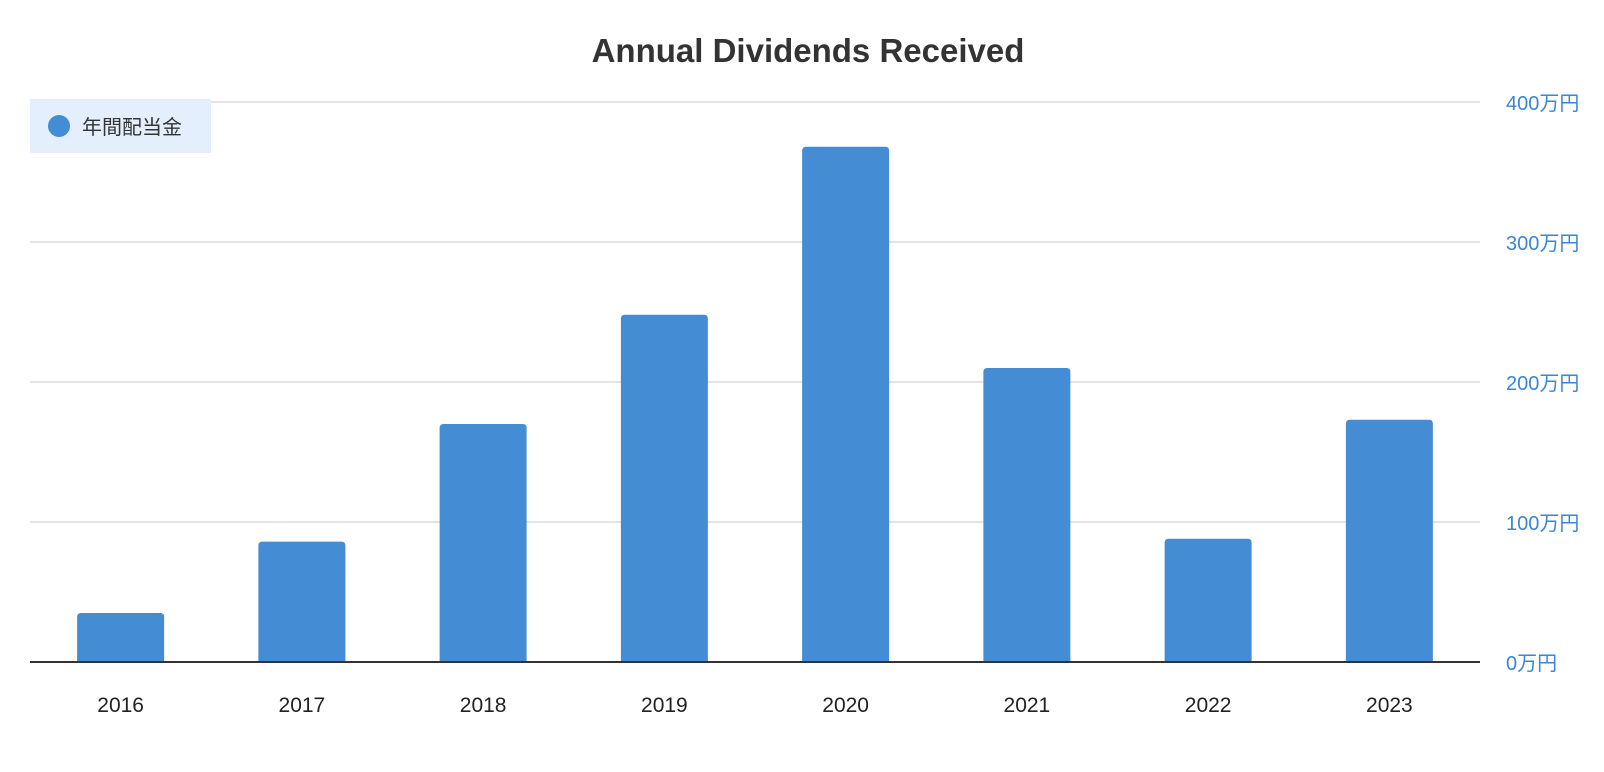 This screenshot has height=772, width=1604. I want to click on x-axis-ticks: 2016 2017 2018 2019 2020 2021 2022 2023, so click(754, 705).